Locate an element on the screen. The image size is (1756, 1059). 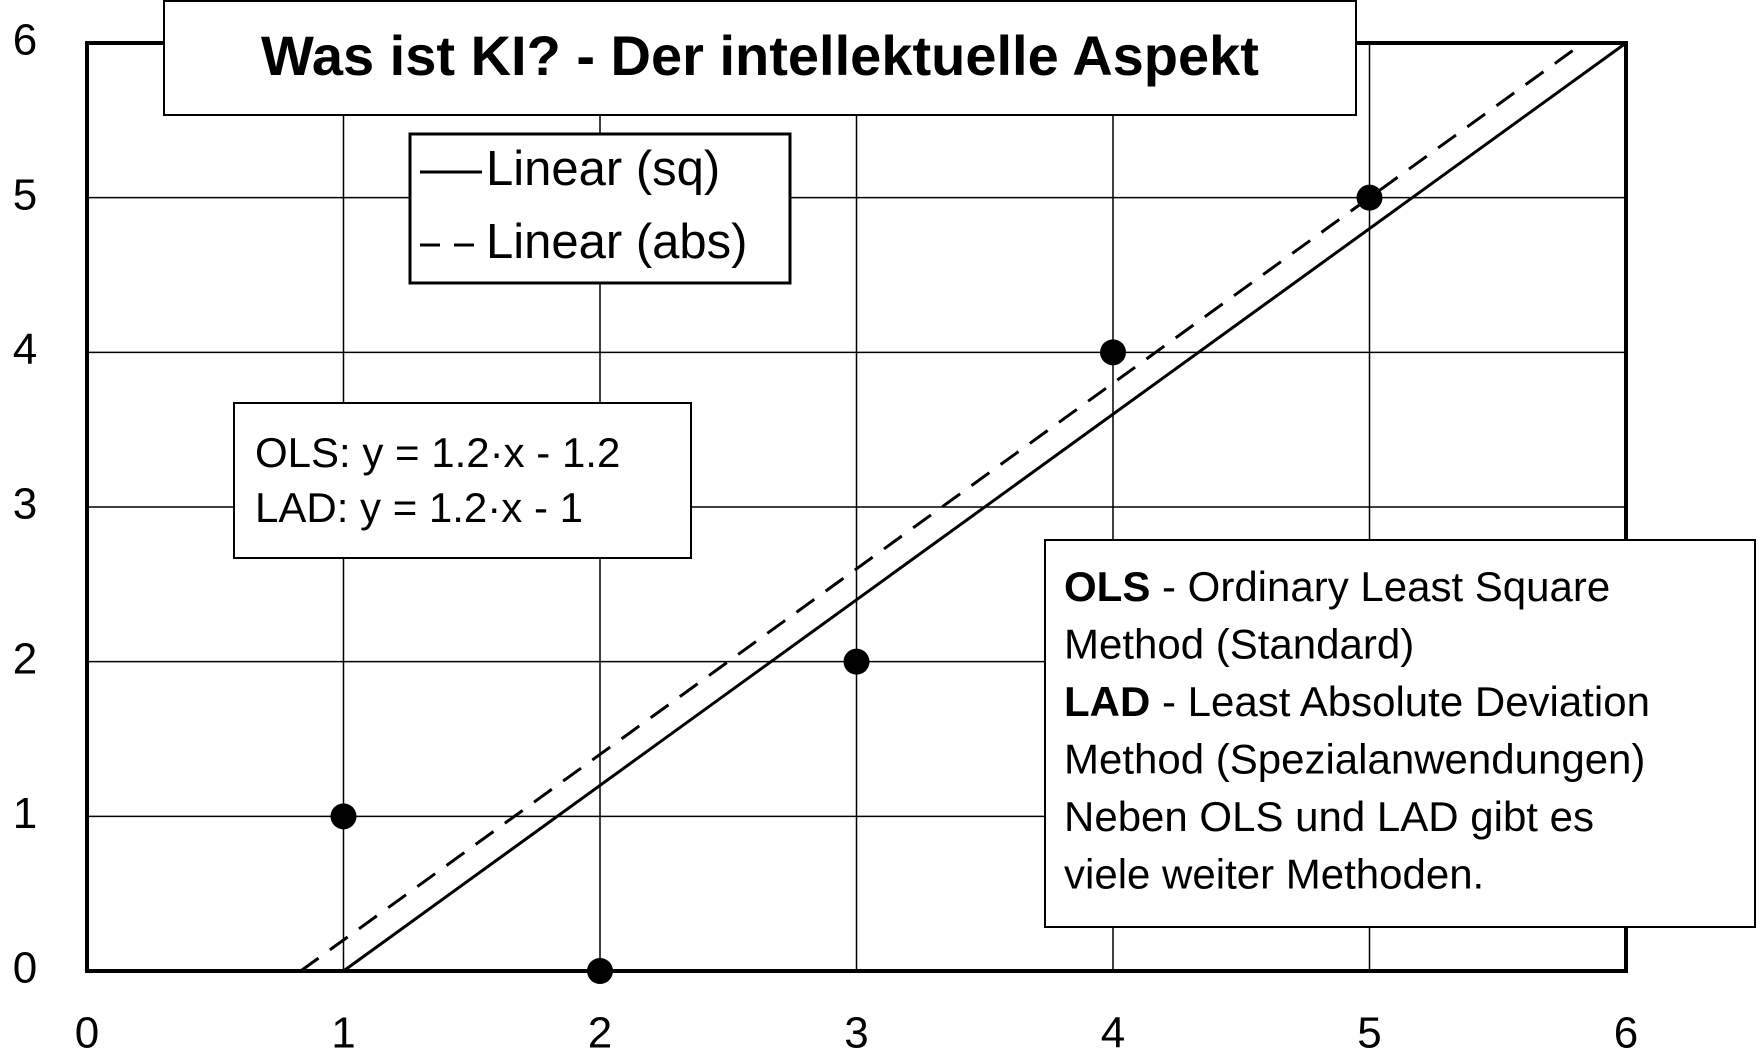
x-tick-label: 6 is located at coordinates (1626, 1033).